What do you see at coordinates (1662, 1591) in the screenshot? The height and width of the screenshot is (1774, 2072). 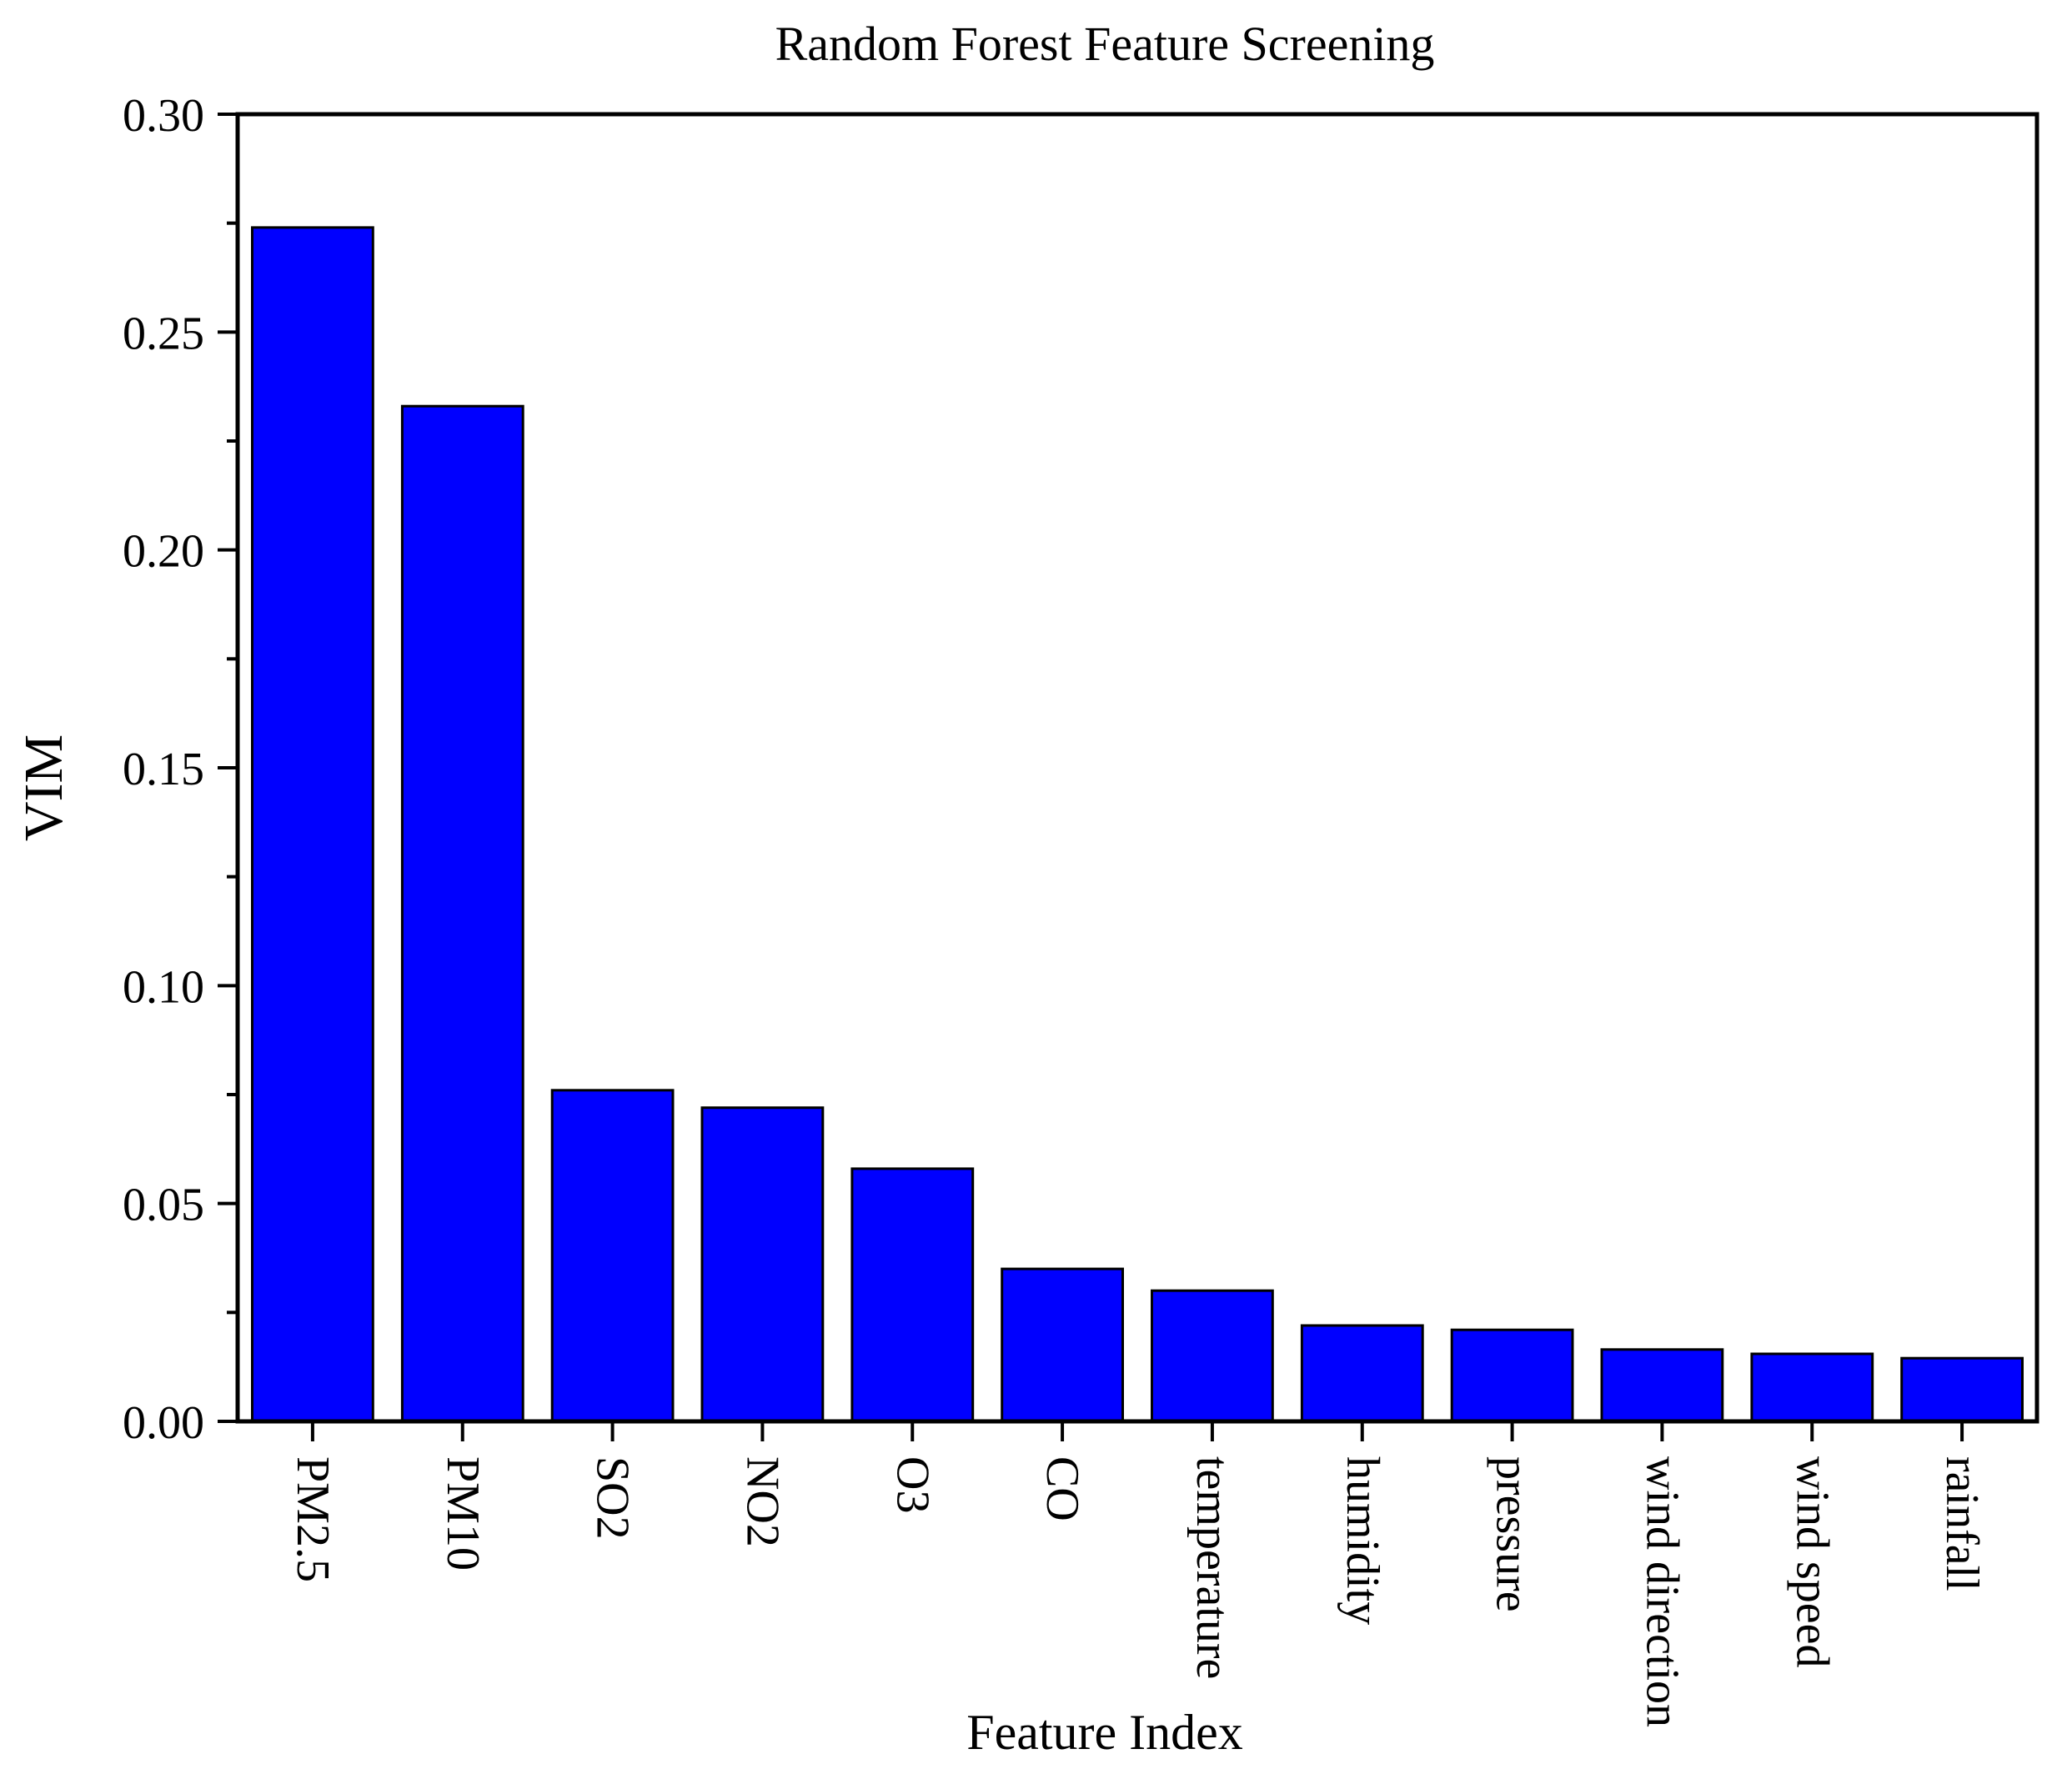 I see `x-tick-label: wind direction` at bounding box center [1662, 1591].